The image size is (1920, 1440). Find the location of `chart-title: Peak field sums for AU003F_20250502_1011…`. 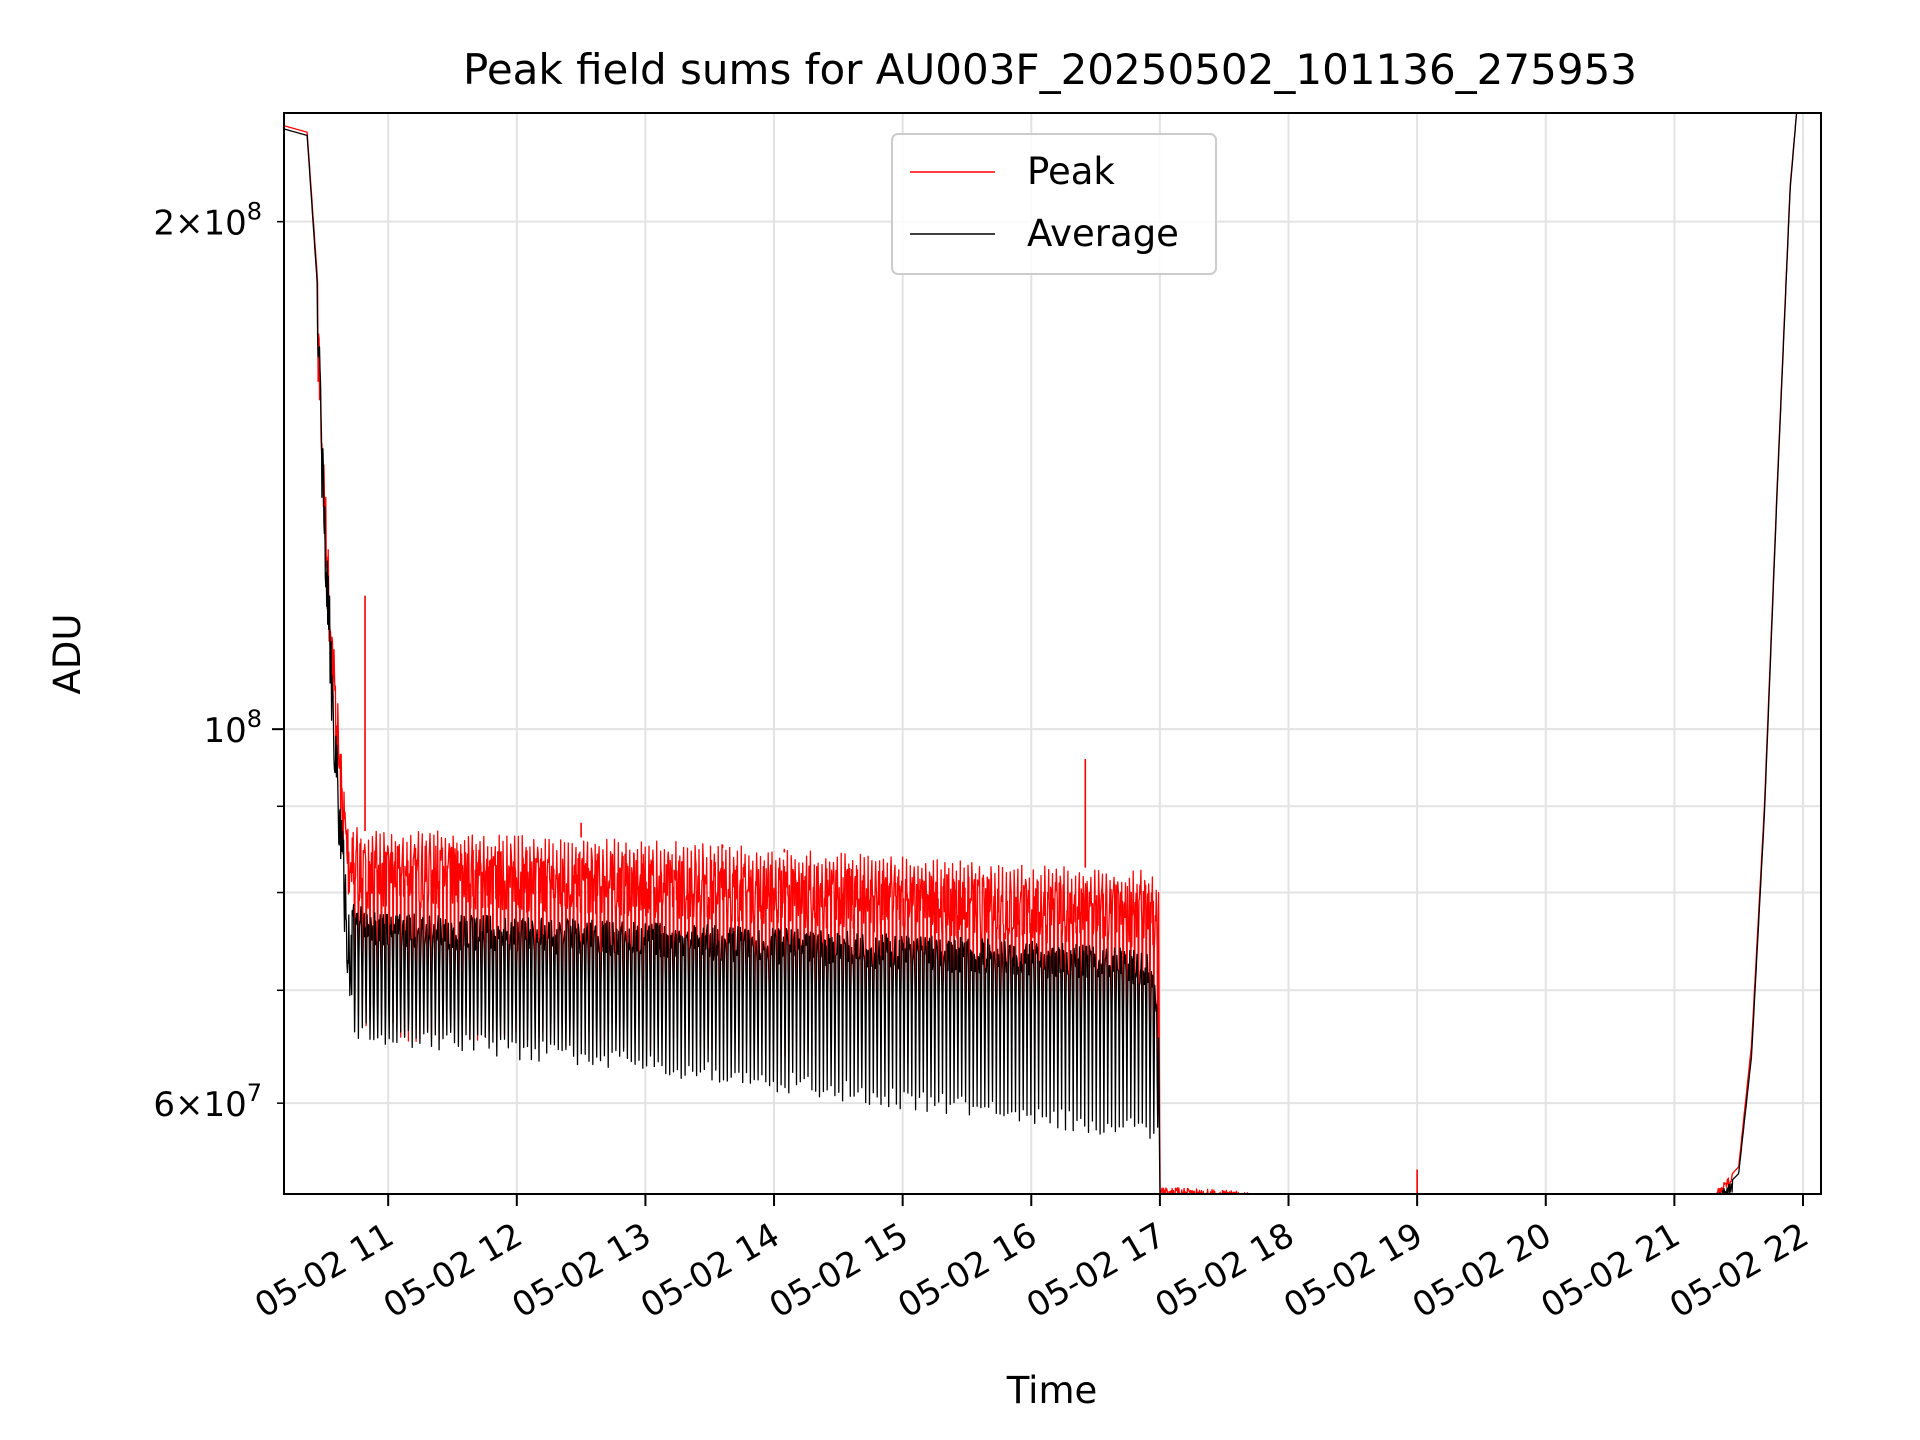

chart-title: Peak field sums for AU003F_20250502_1011… is located at coordinates (1050, 69).